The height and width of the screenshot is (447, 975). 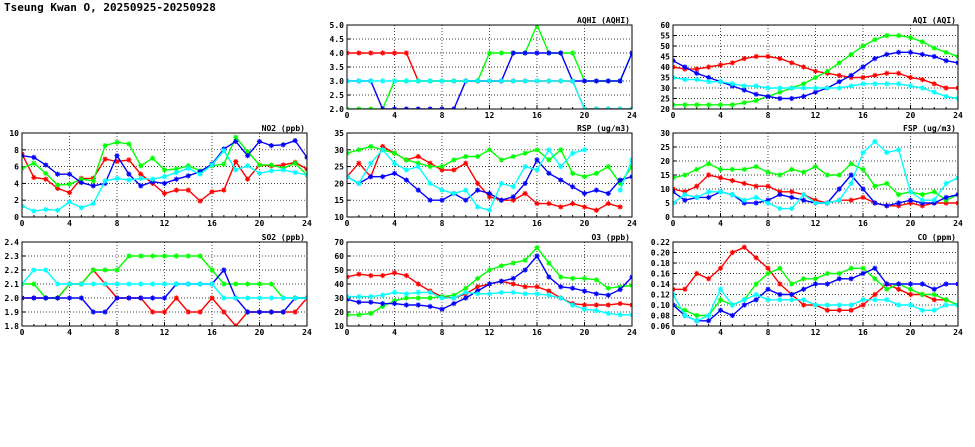 What do you see at coordinates (339, 167) in the screenshot?
I see `y-tick-label: 25` at bounding box center [339, 167].